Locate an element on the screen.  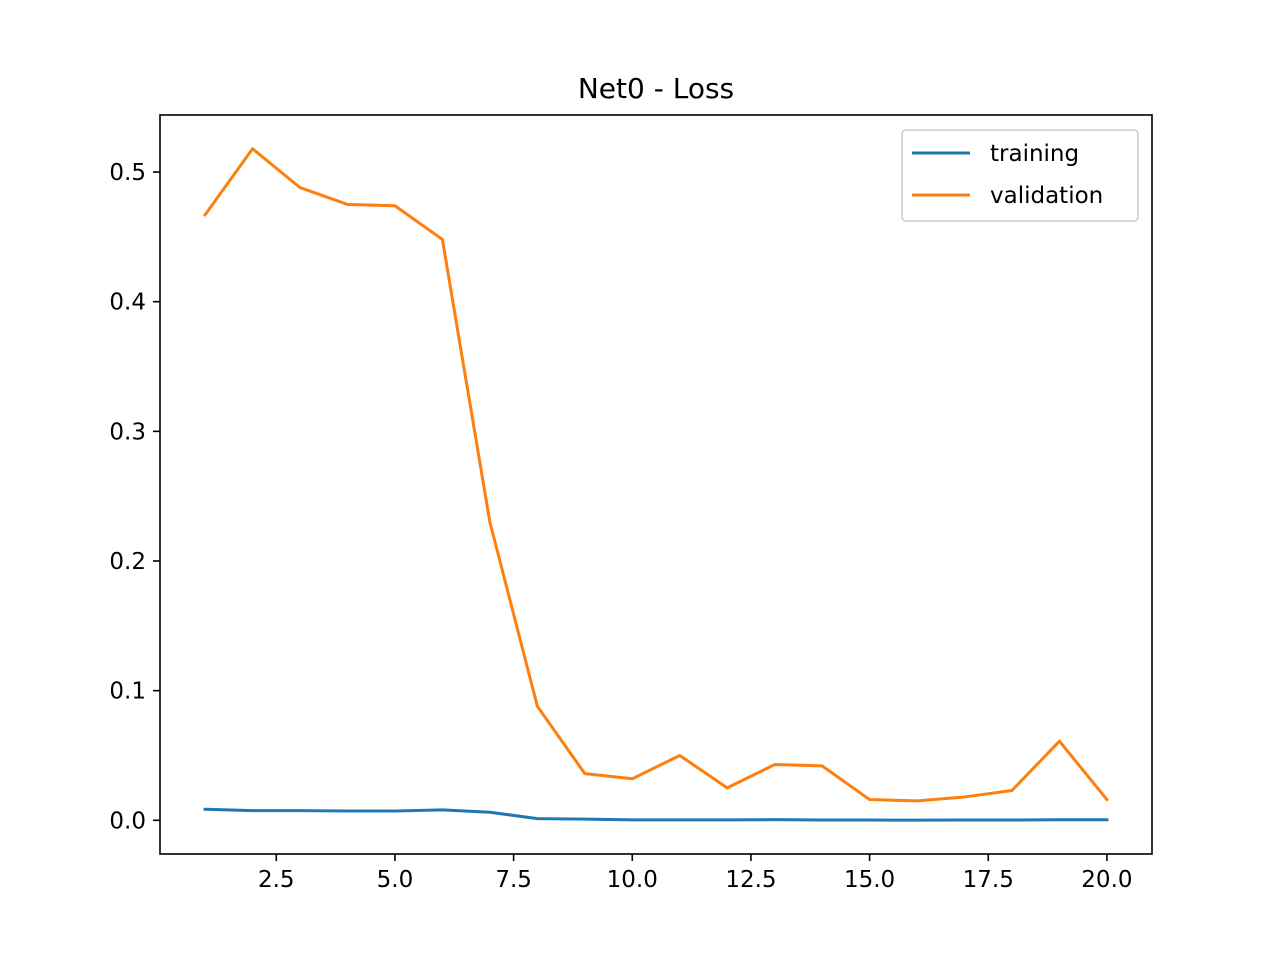
legend-label-training: training is located at coordinates (1034, 154).